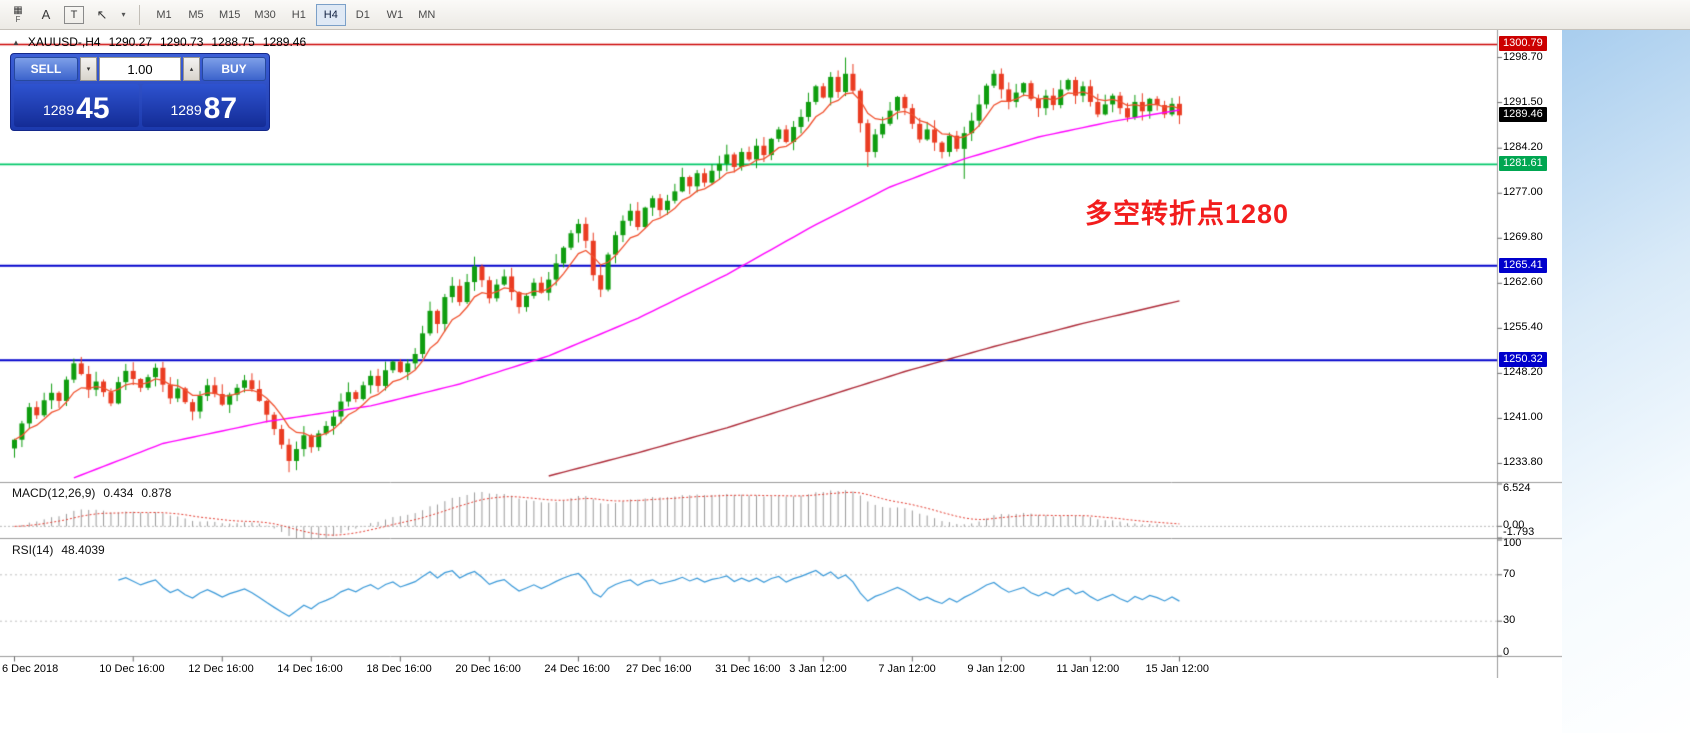 Image resolution: width=1690 pixels, height=733 pixels. I want to click on timeframe-m15-button: M15, so click(229, 15).